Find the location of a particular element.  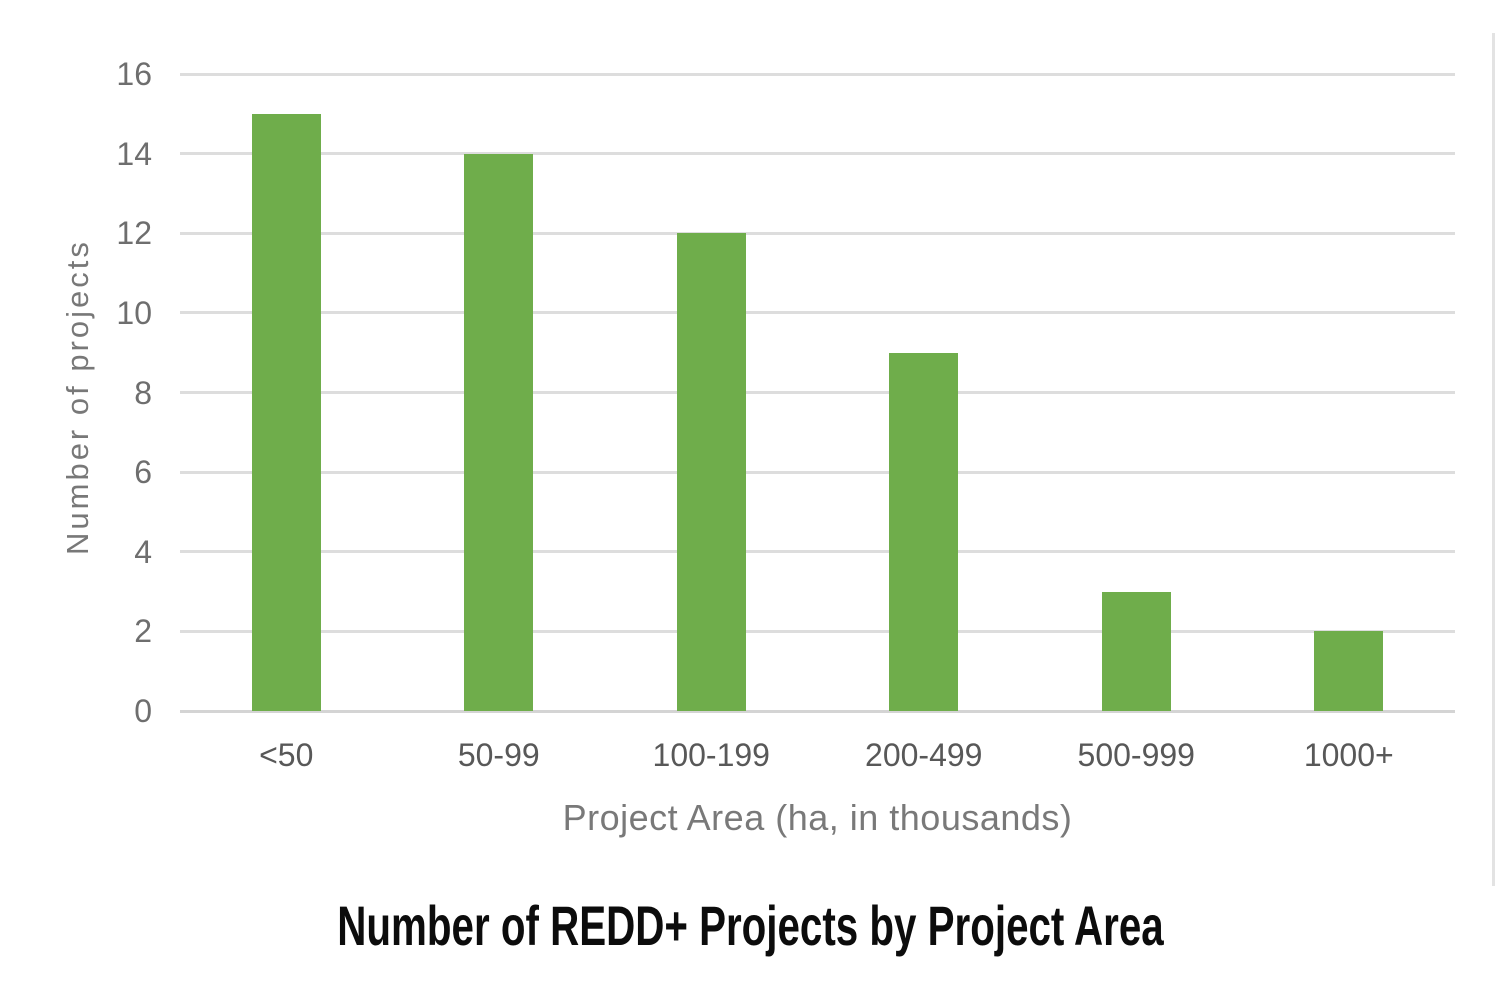

y-tick-label: 0 is located at coordinates (143, 711).